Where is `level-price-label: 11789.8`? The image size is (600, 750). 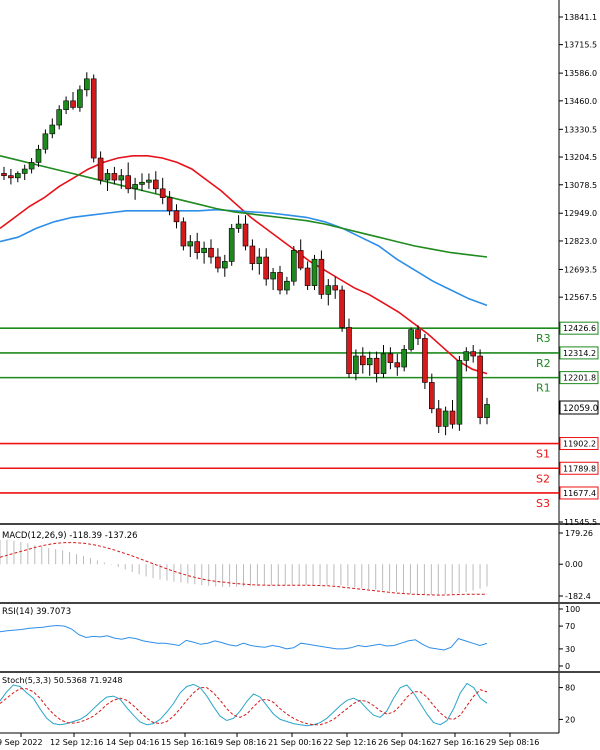
level-price-label: 11789.8 is located at coordinates (579, 468).